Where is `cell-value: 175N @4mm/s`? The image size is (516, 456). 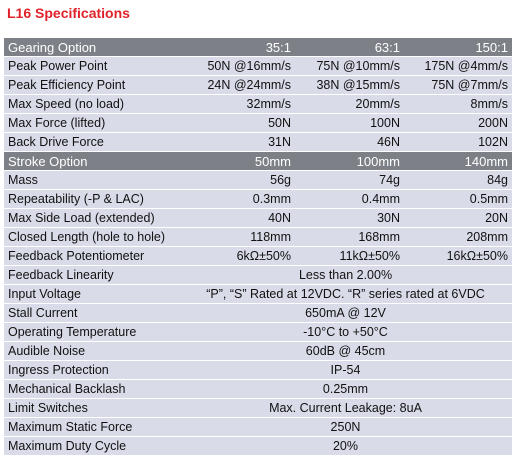
cell-value: 175N @4mm/s is located at coordinates (458, 66).